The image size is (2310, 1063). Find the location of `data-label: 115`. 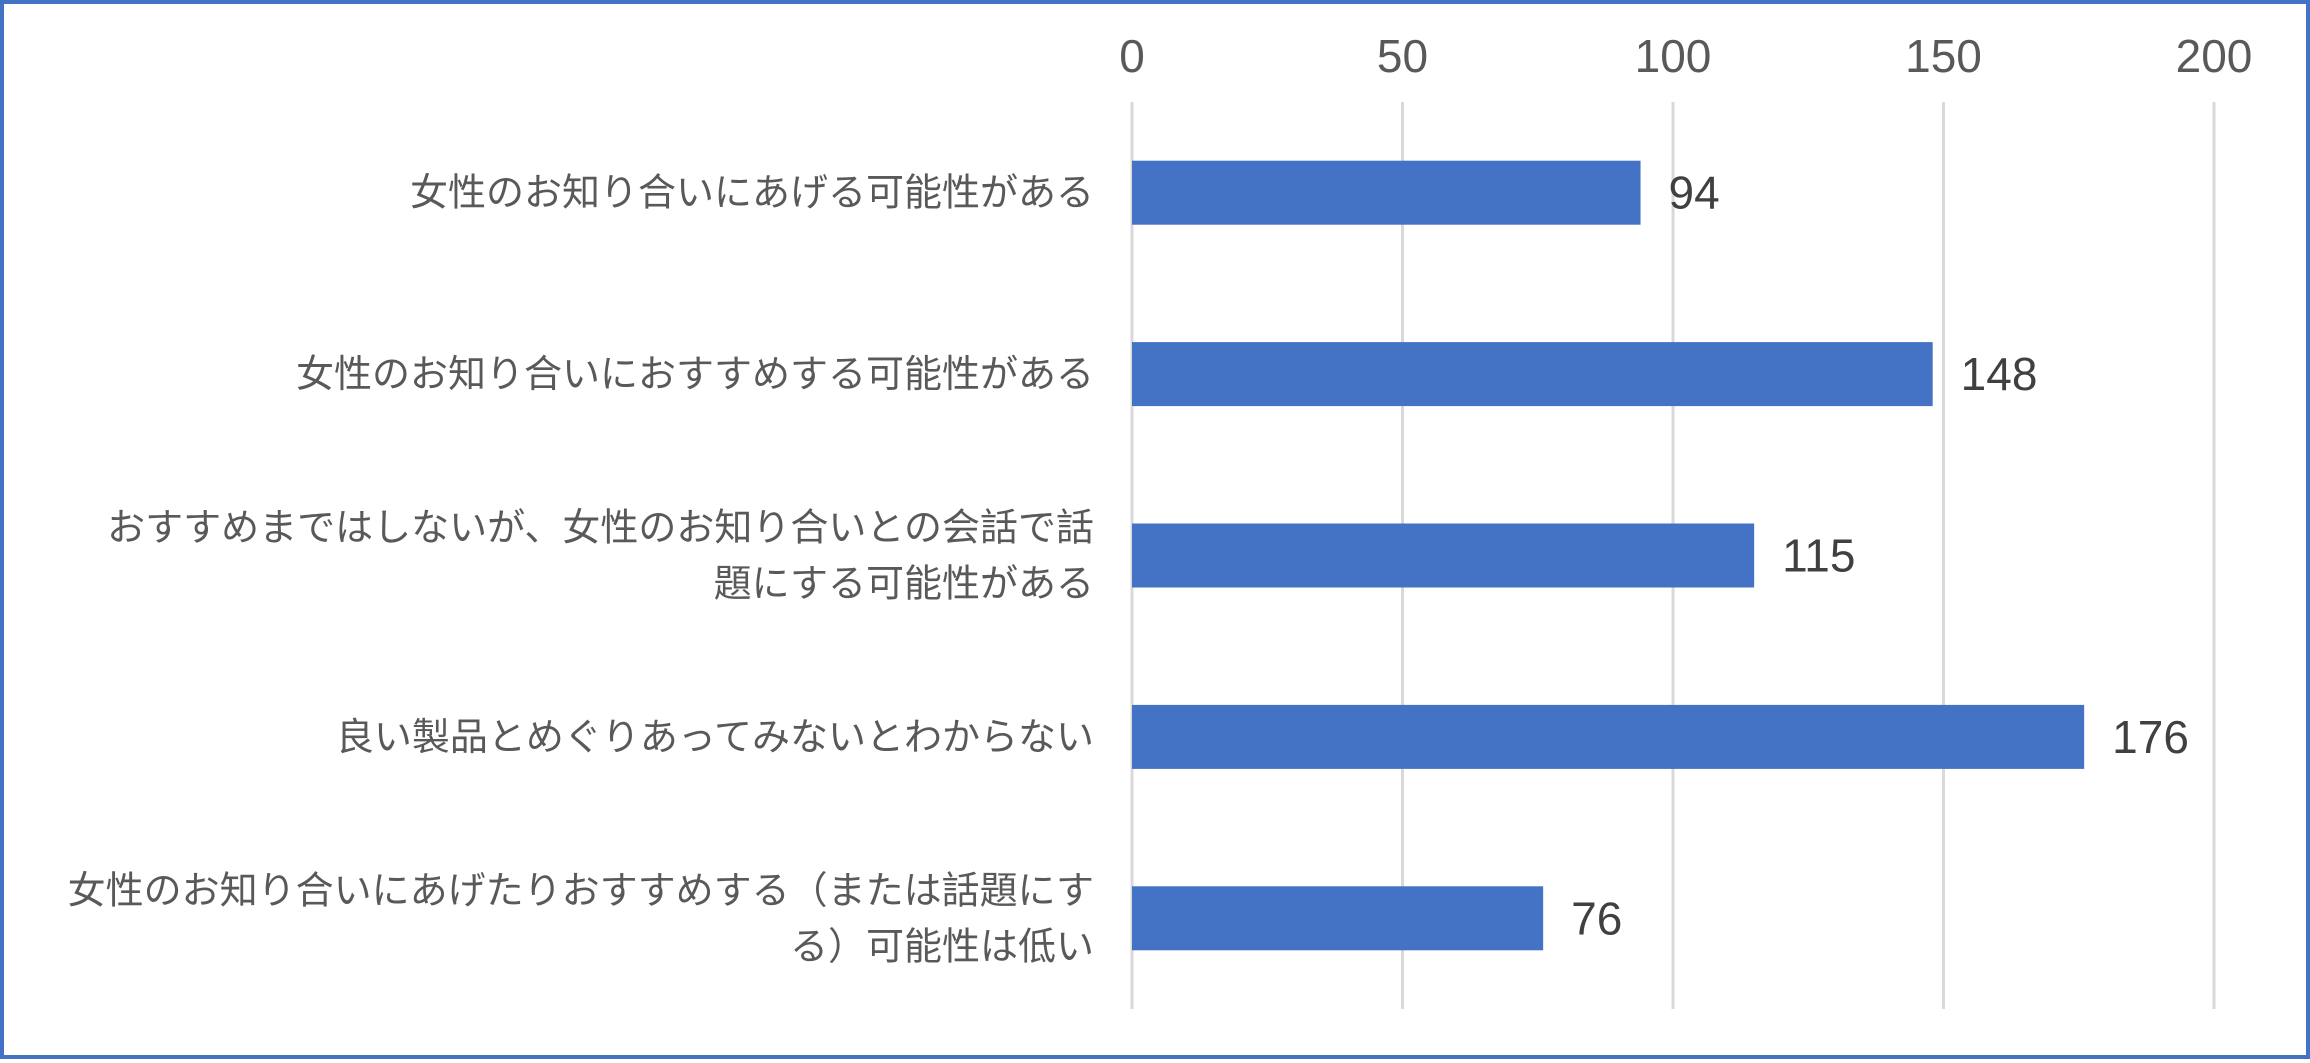

data-label: 115 is located at coordinates (1818, 556).